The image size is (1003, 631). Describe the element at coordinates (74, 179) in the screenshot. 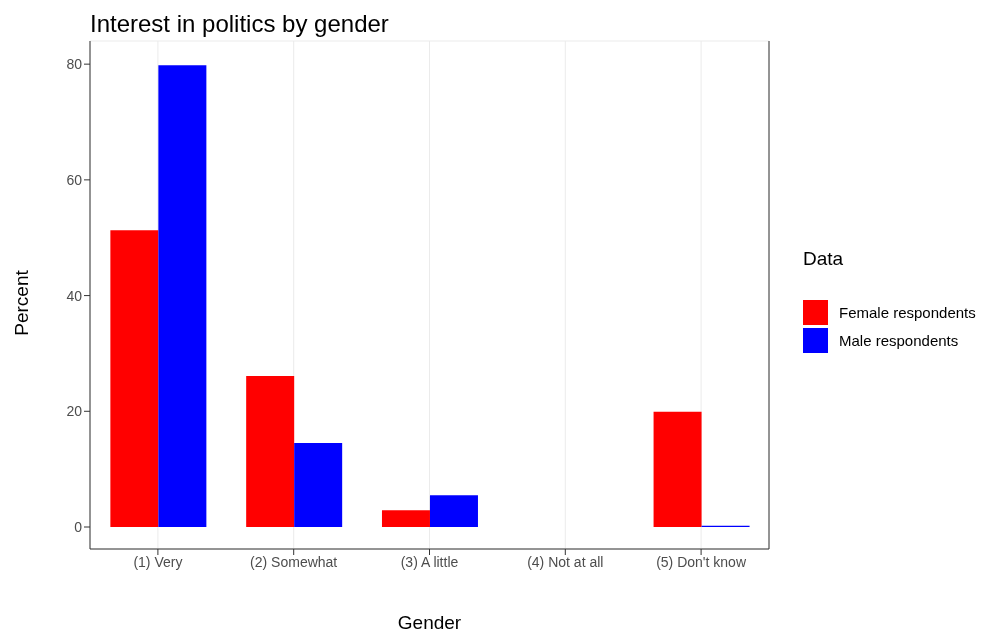

I see `y-tick-label: 60` at that location.